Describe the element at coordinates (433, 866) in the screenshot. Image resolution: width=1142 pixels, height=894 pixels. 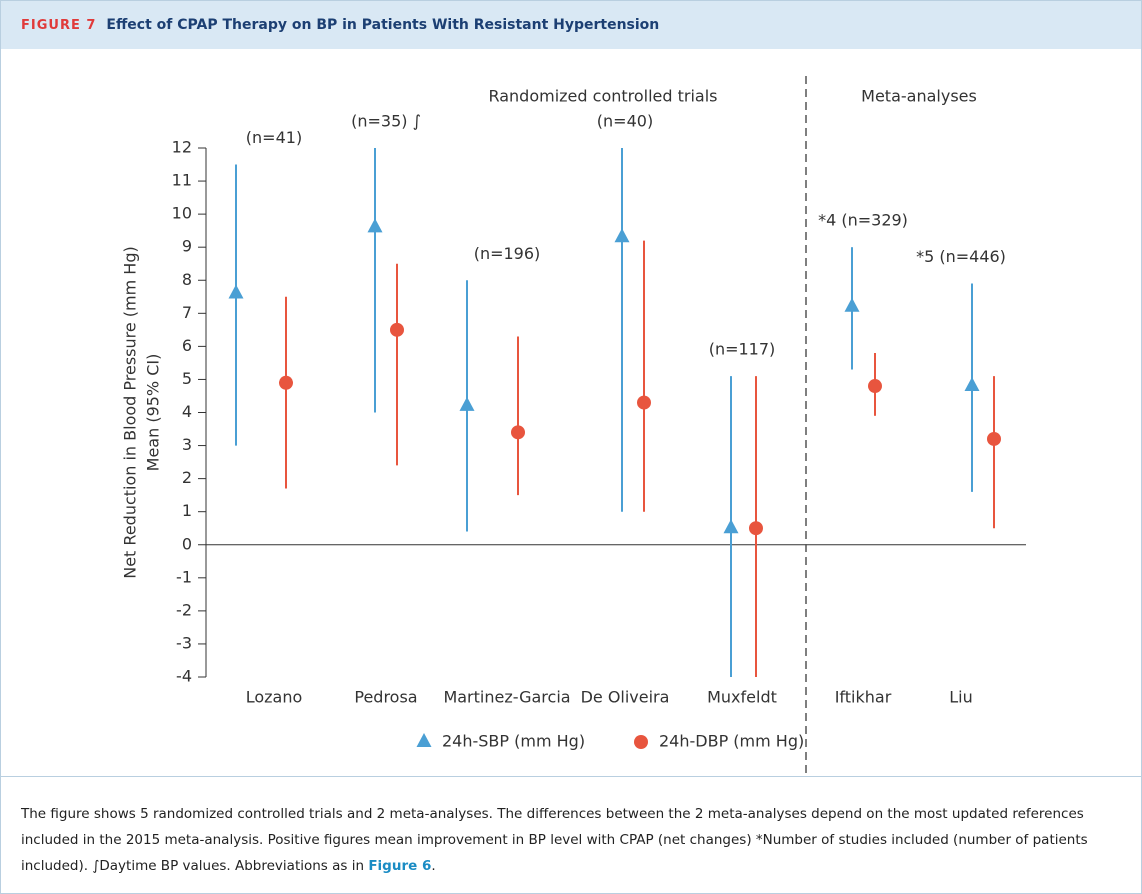
I see `caption-end: .` at that location.